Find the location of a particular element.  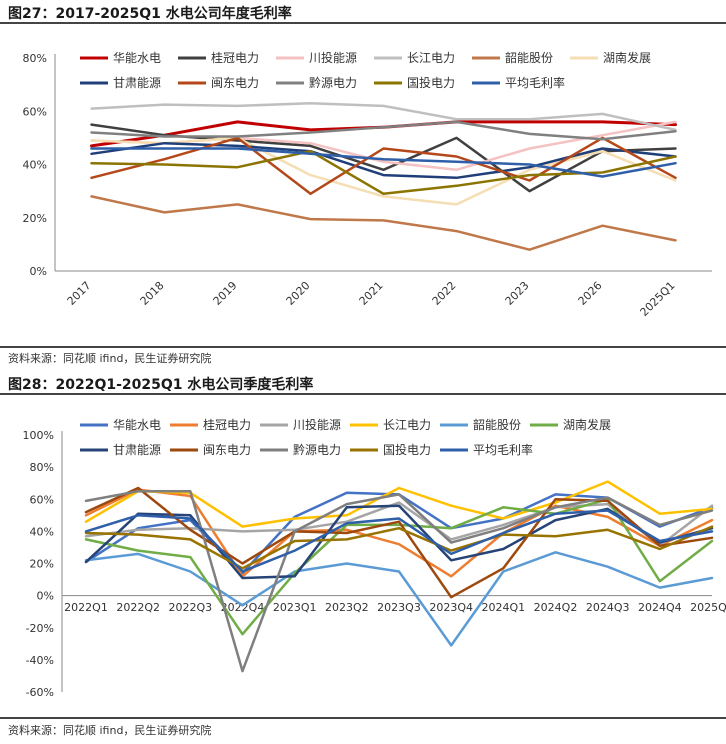

figure-1-bottom-rule is located at coordinates (363, 347).